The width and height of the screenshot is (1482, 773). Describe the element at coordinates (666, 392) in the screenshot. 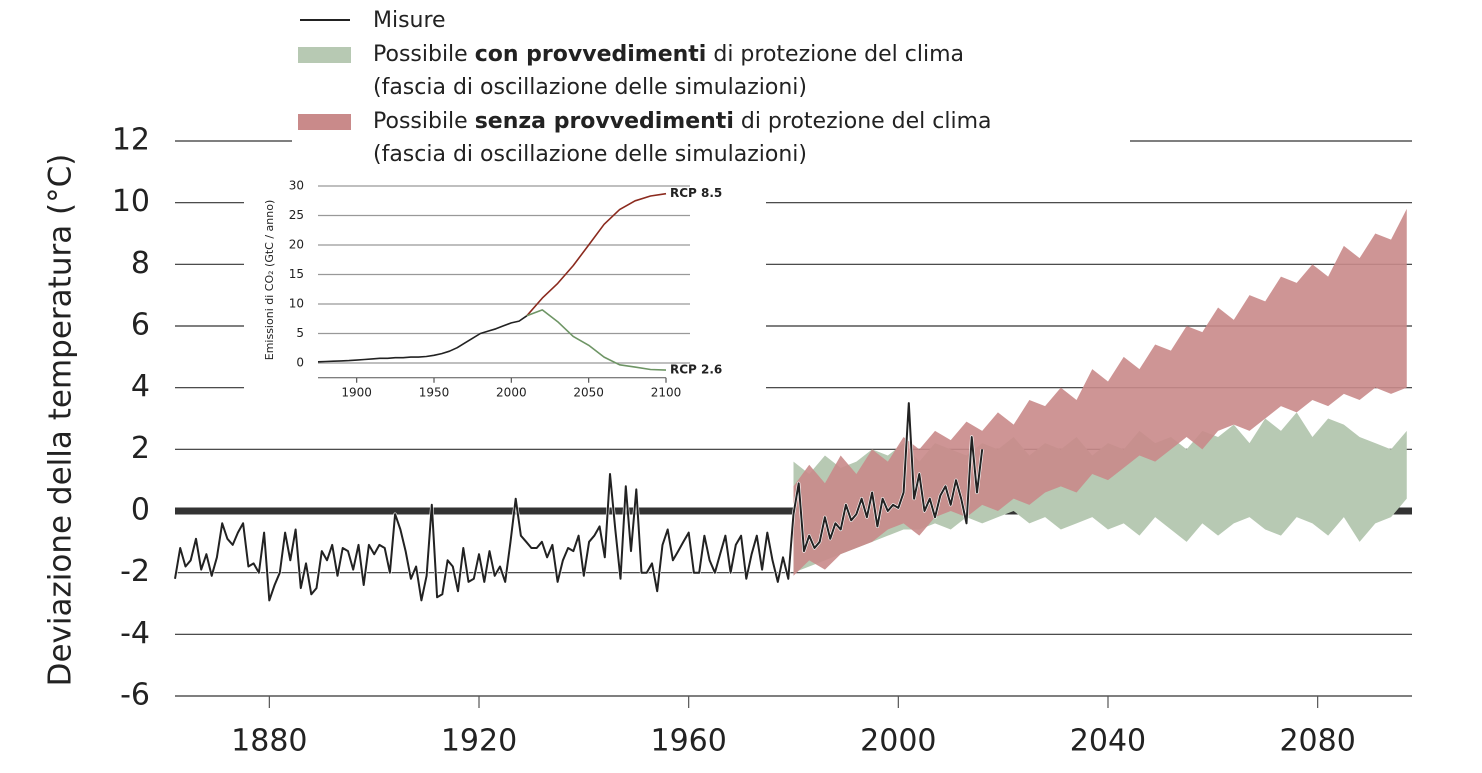

I see `x-tick-label: 2100` at that location.